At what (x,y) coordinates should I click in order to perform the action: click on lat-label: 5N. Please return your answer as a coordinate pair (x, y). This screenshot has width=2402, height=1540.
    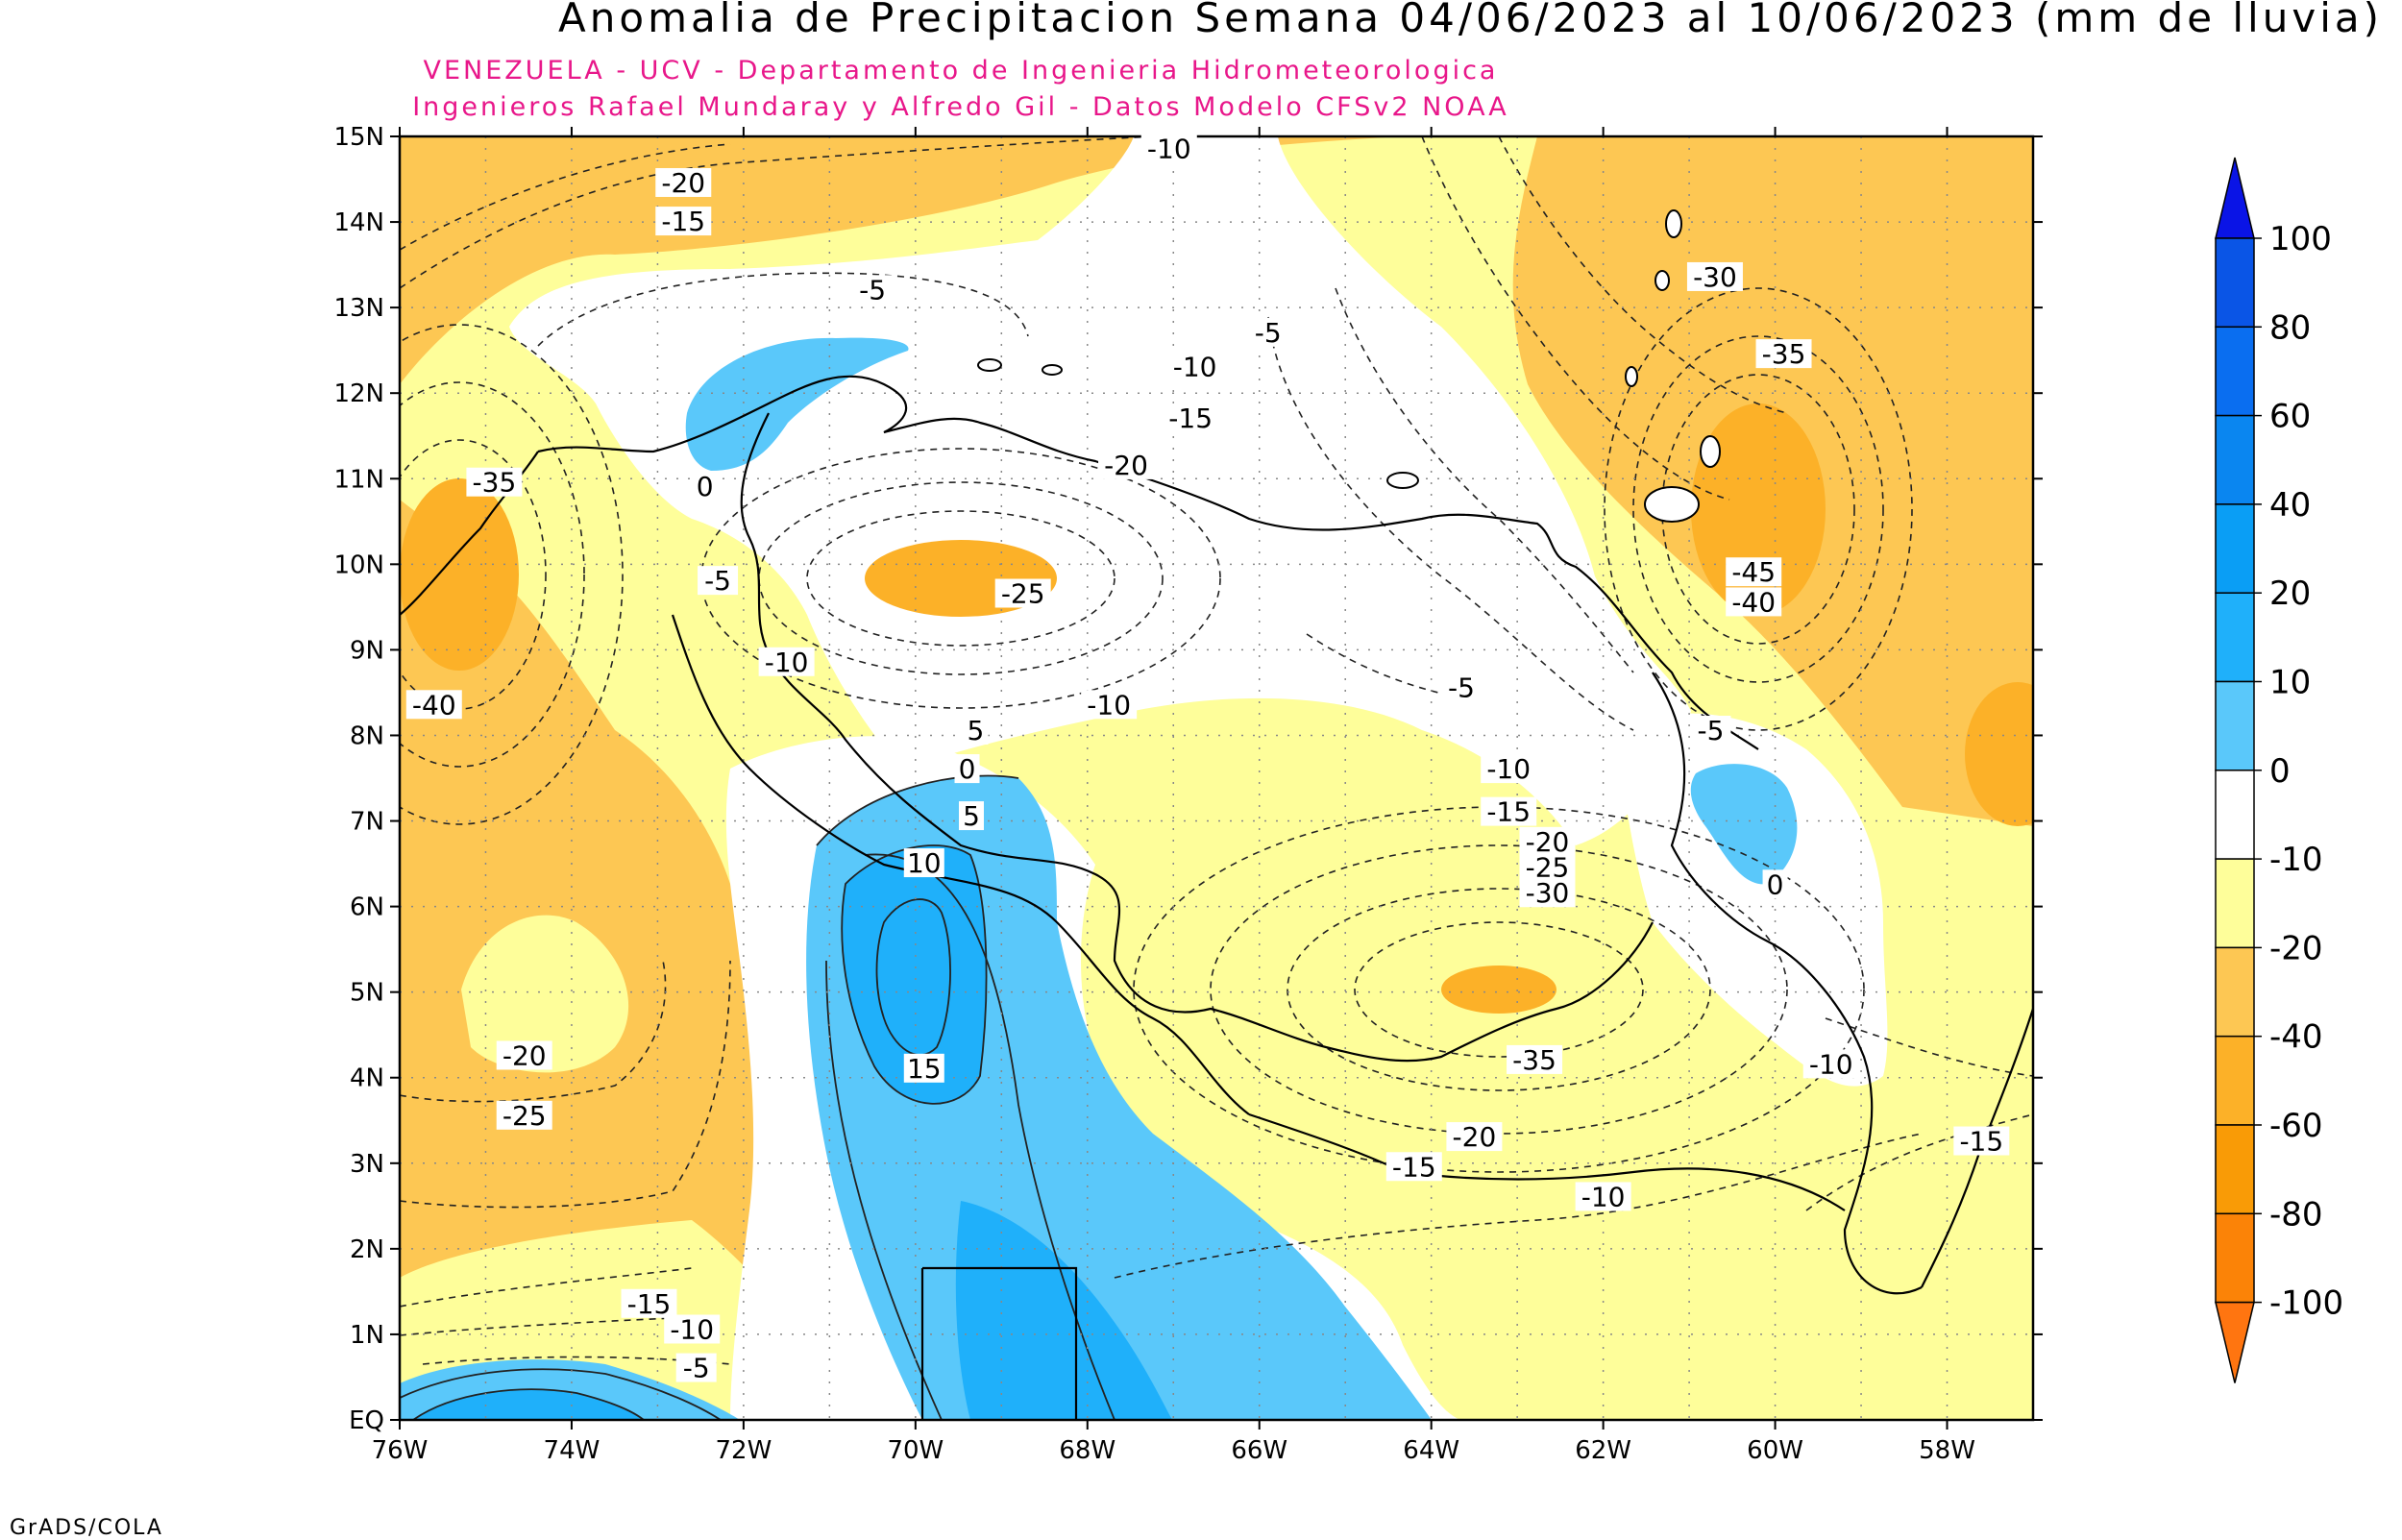
    Looking at the image, I should click on (367, 993).